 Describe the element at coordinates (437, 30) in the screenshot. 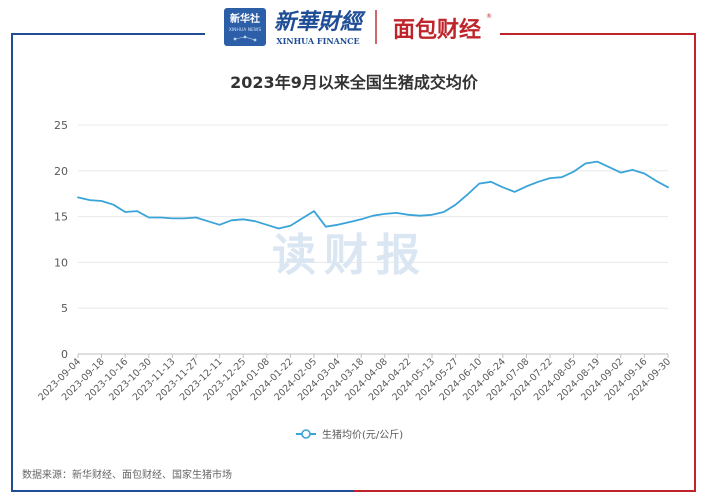

I see `mianbao-caijing-logo-text: 面包财经` at that location.